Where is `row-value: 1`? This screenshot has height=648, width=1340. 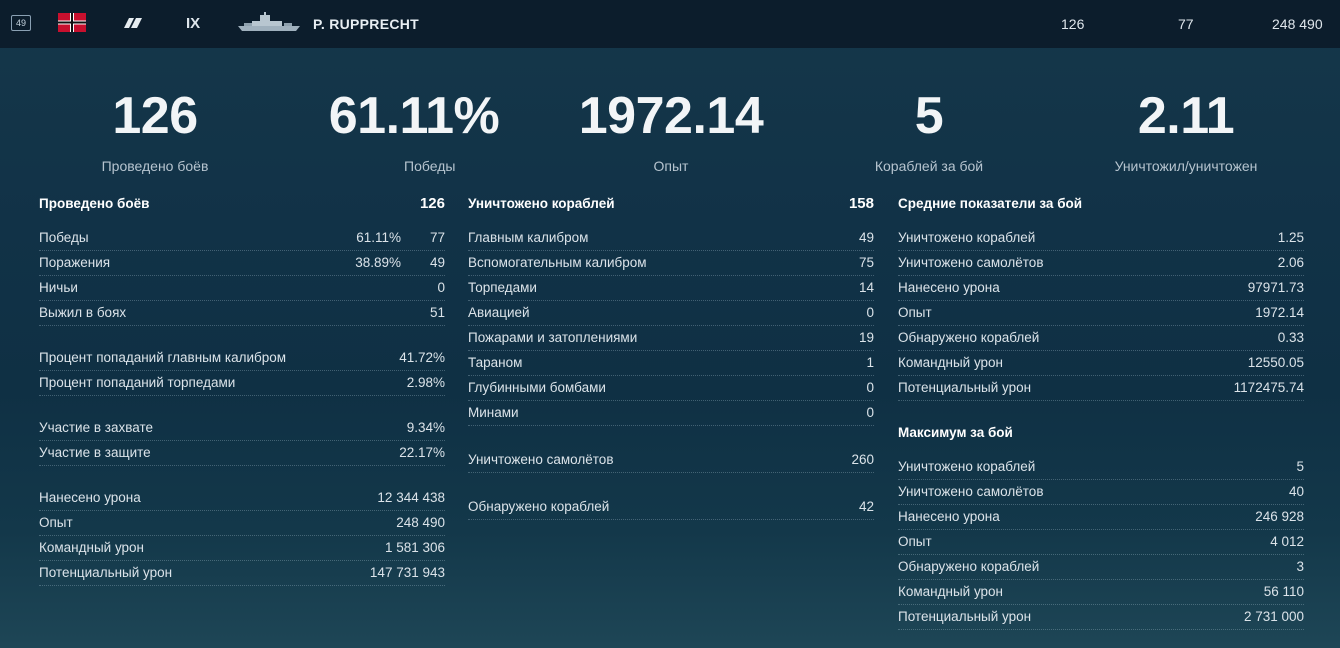
row-value: 1 is located at coordinates (870, 362).